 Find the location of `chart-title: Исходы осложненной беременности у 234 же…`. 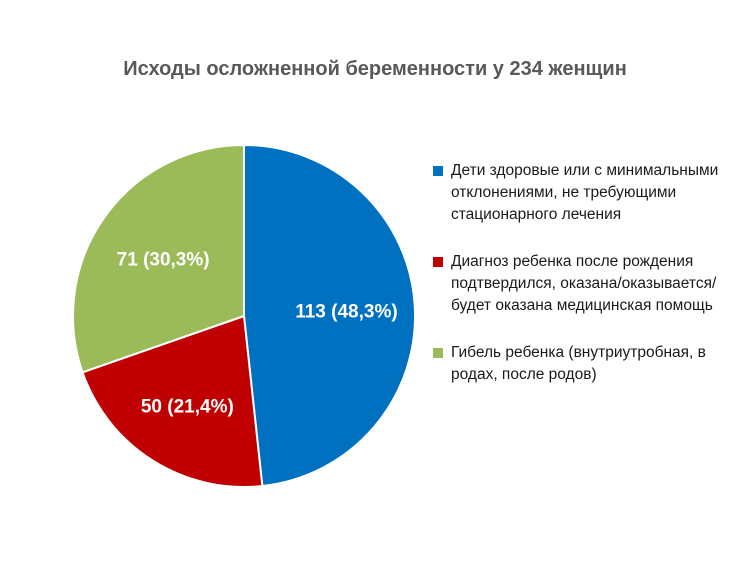

chart-title: Исходы осложненной беременности у 234 же… is located at coordinates (375, 69).